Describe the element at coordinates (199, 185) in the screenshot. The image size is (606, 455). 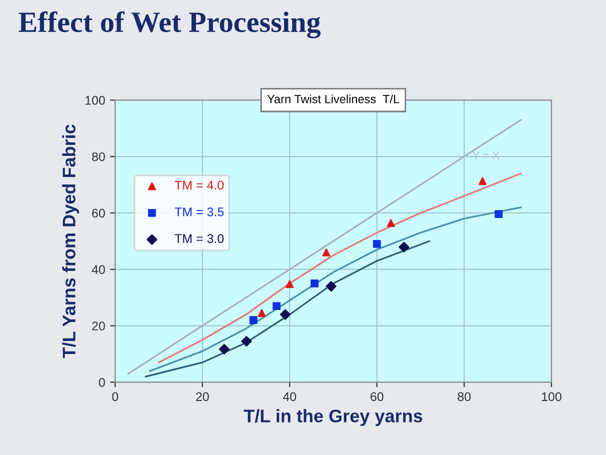
I see `legend-label: TM = 4.0` at that location.